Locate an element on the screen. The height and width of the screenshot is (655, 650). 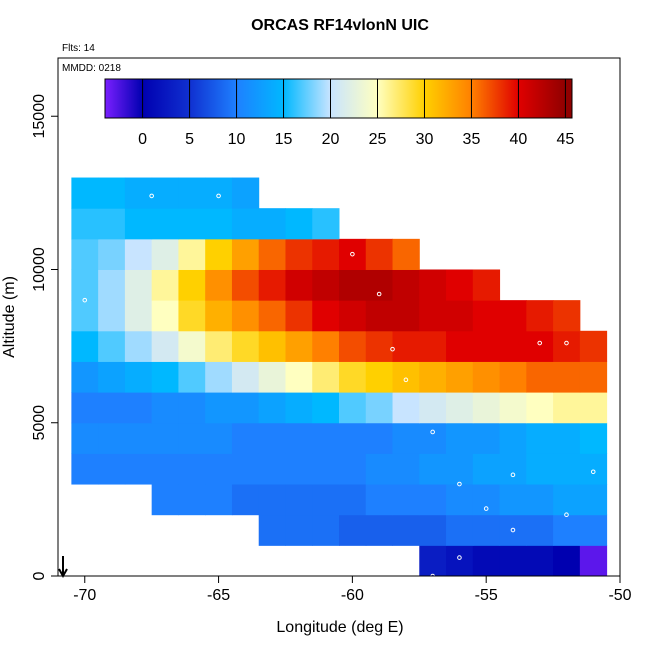
subtitle: Flts: 14 is located at coordinates (78, 48).